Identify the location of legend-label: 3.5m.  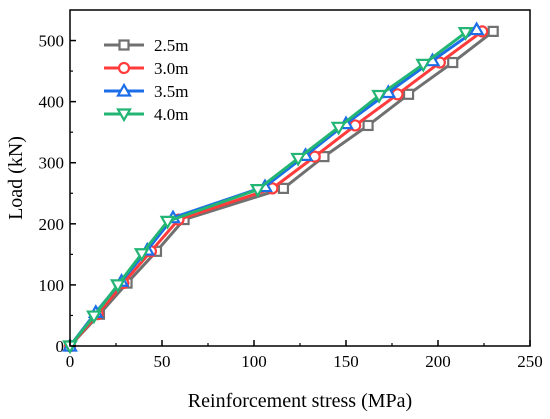
(171, 91).